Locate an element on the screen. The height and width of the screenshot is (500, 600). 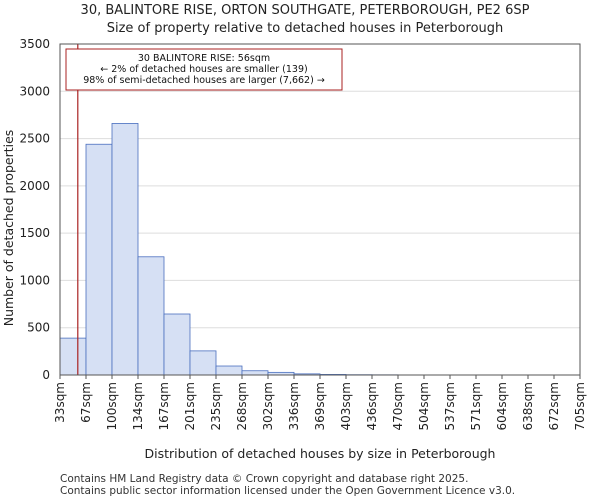
x-tick-label: 604sqm is located at coordinates (502, 406).